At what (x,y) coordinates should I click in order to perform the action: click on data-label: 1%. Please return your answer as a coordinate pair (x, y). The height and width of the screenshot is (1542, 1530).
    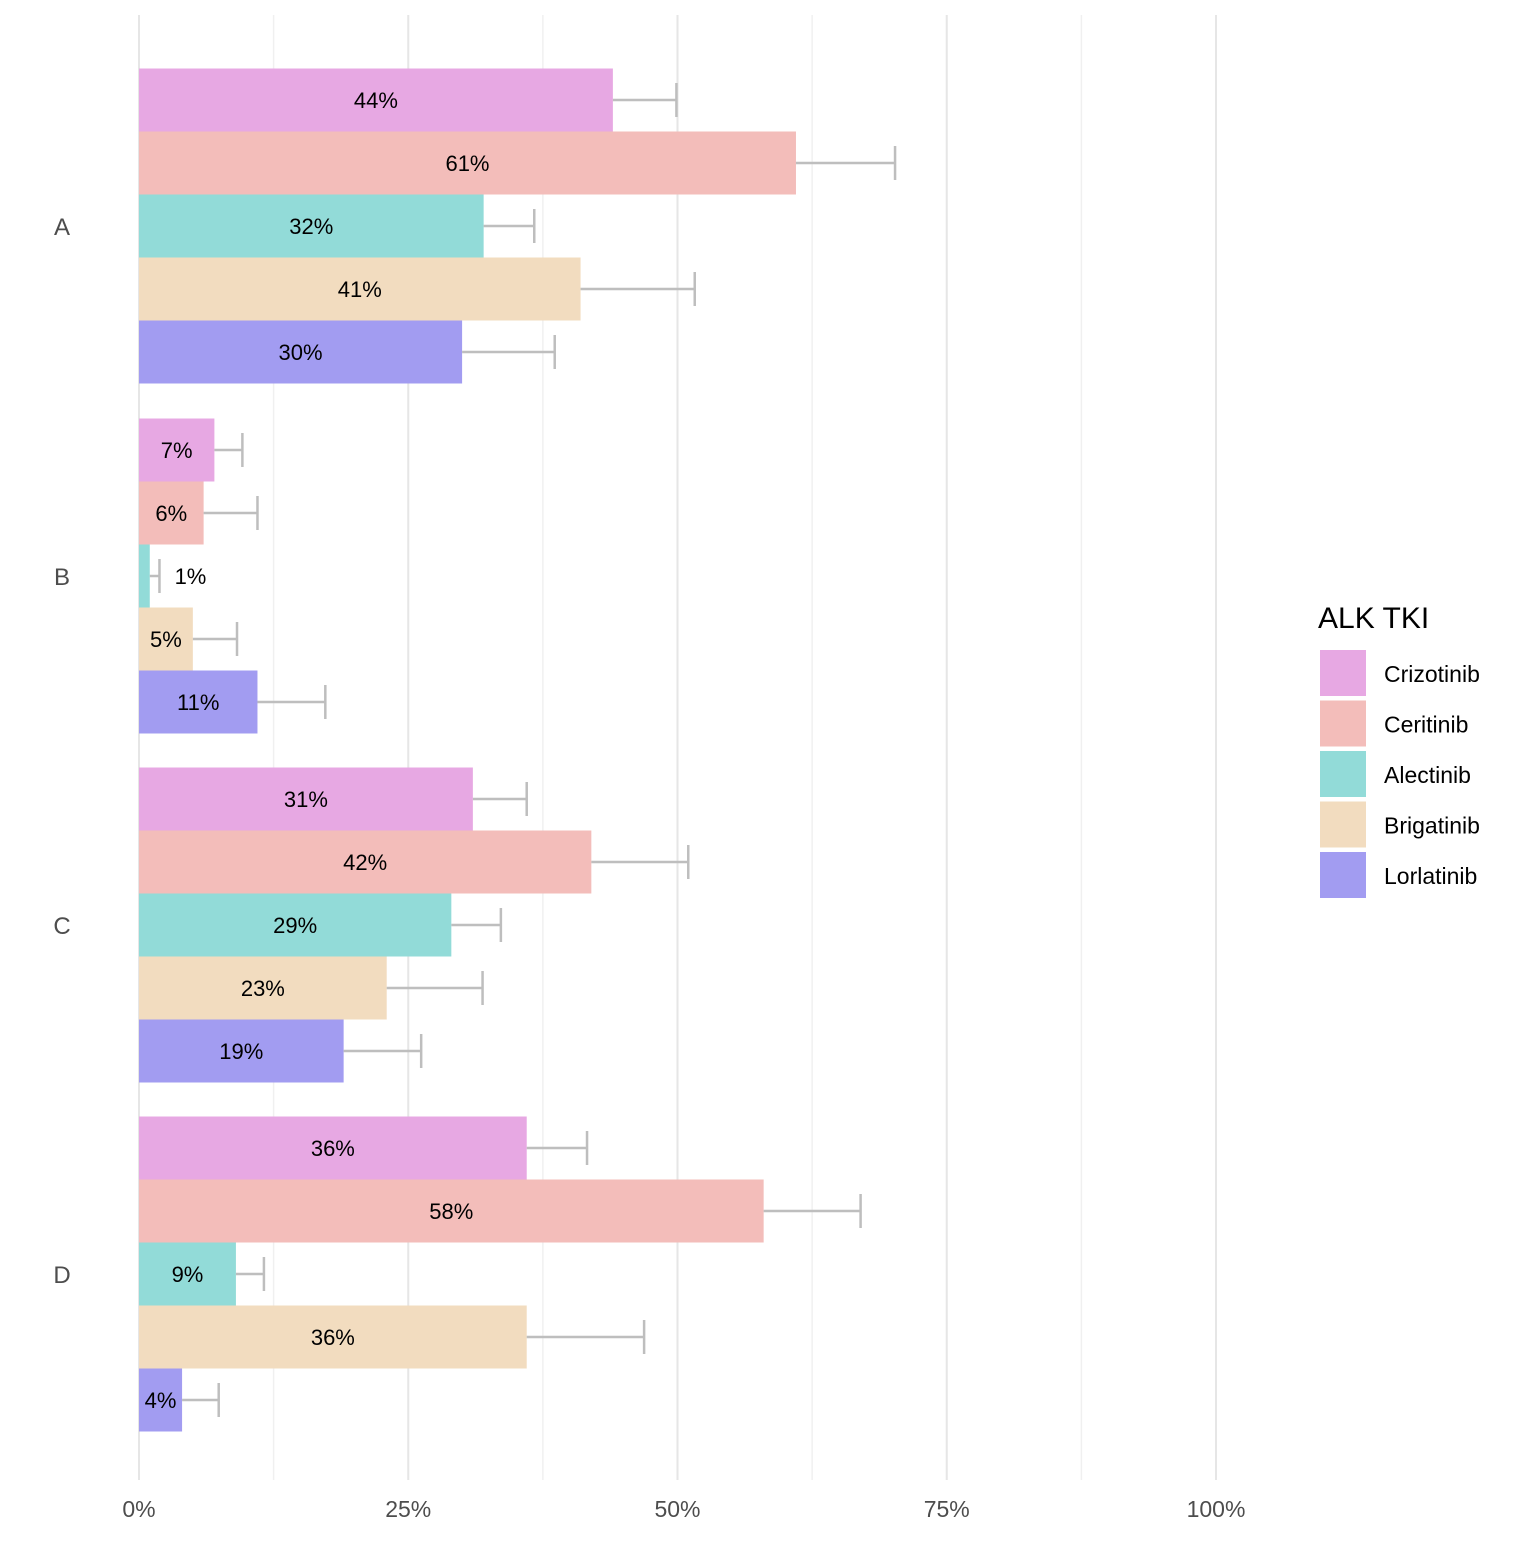
    Looking at the image, I should click on (191, 576).